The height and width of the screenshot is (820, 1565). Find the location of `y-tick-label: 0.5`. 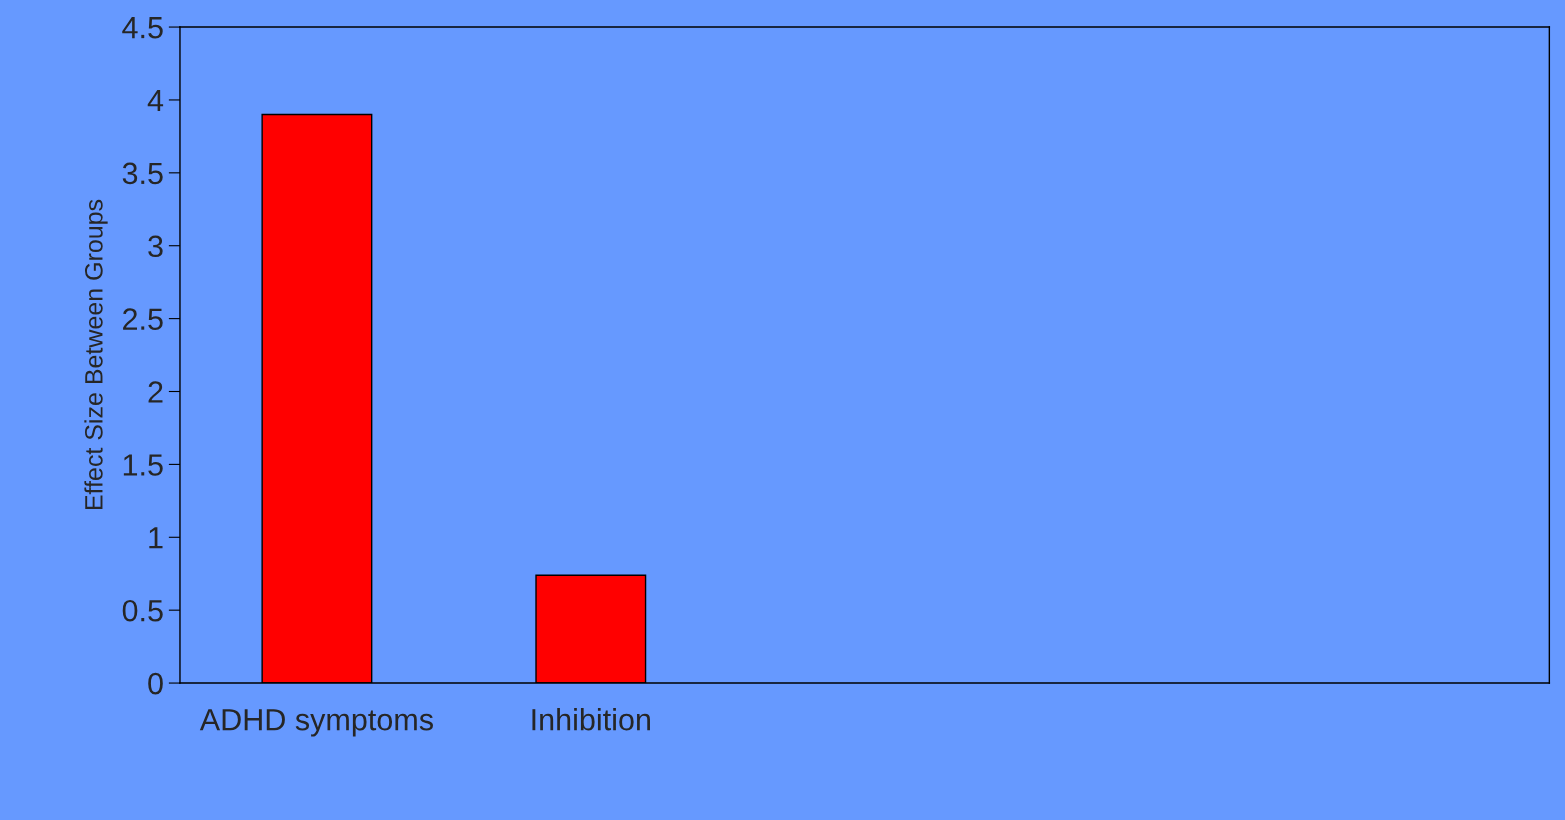

y-tick-label: 0.5 is located at coordinates (142, 610).